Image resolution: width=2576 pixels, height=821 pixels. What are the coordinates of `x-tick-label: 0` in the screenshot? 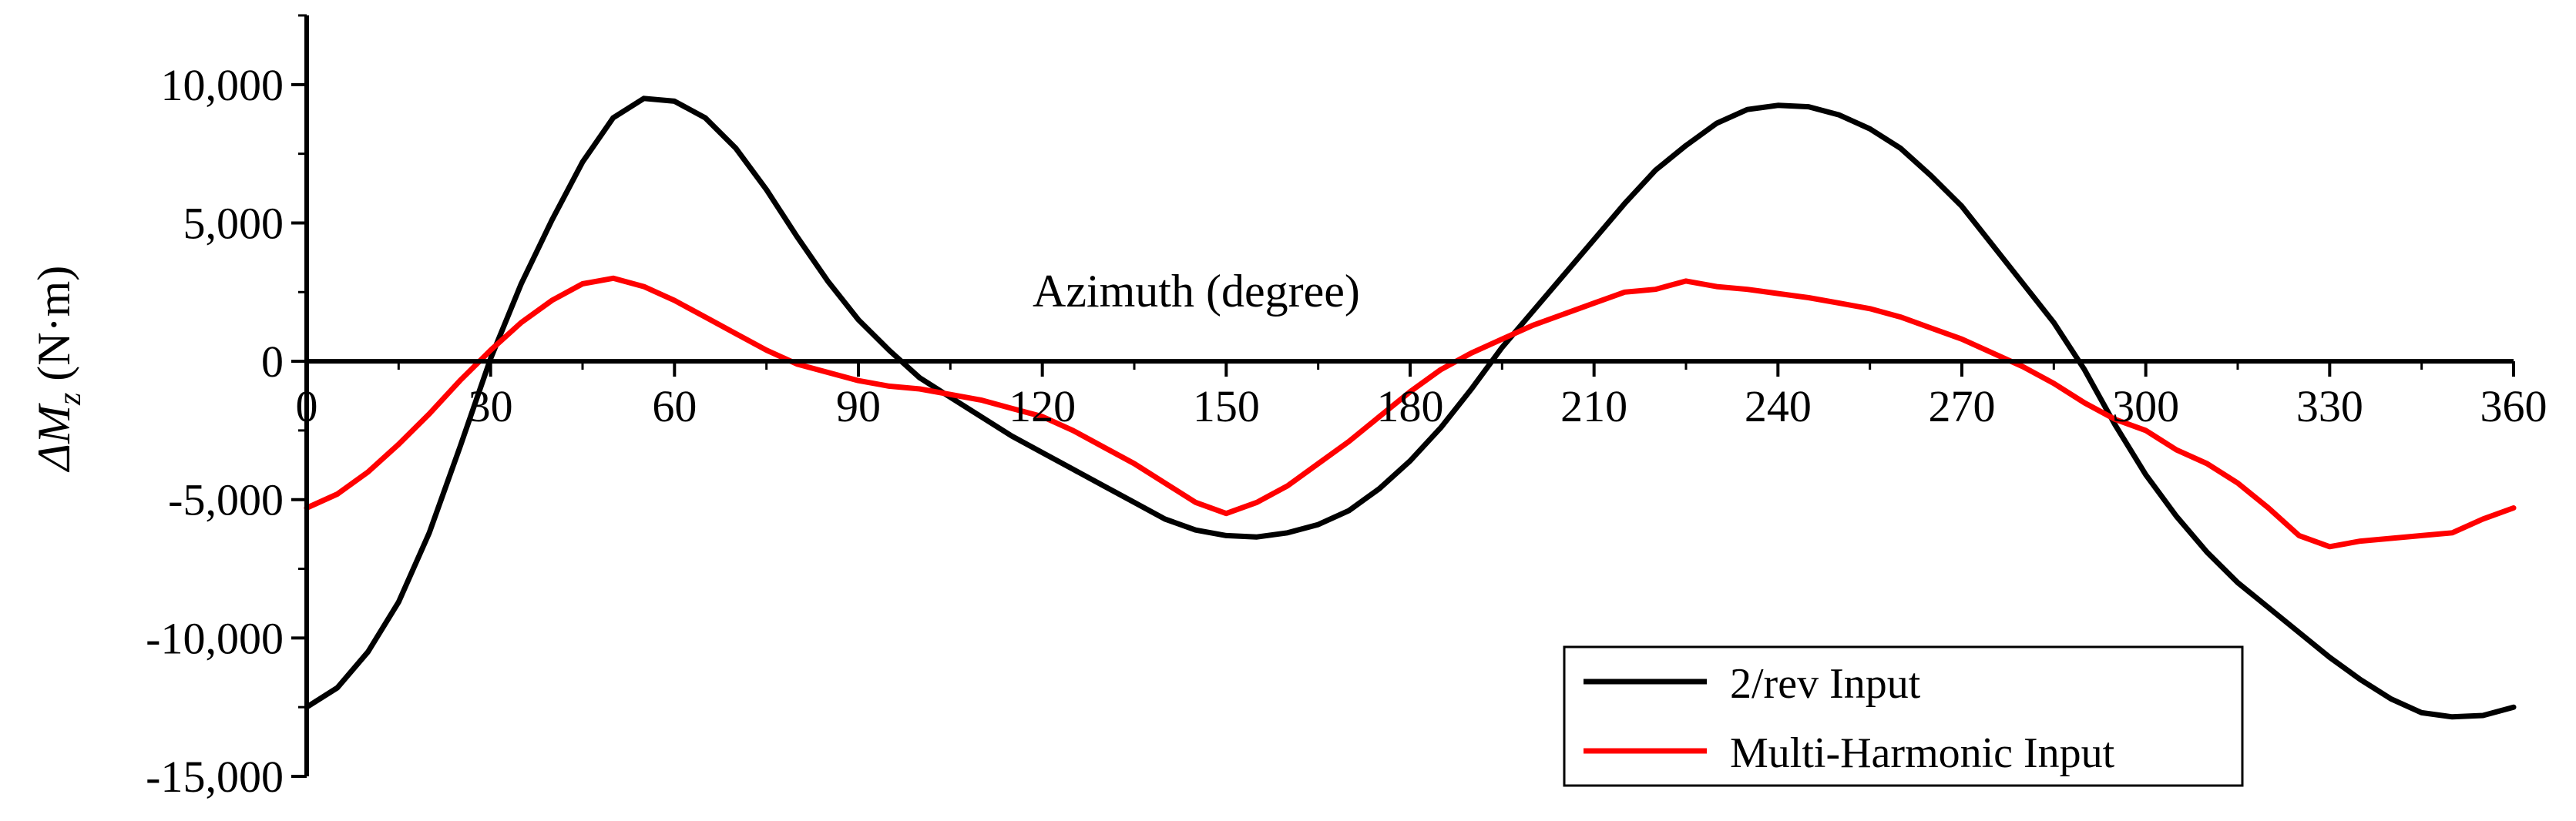 It's located at (307, 406).